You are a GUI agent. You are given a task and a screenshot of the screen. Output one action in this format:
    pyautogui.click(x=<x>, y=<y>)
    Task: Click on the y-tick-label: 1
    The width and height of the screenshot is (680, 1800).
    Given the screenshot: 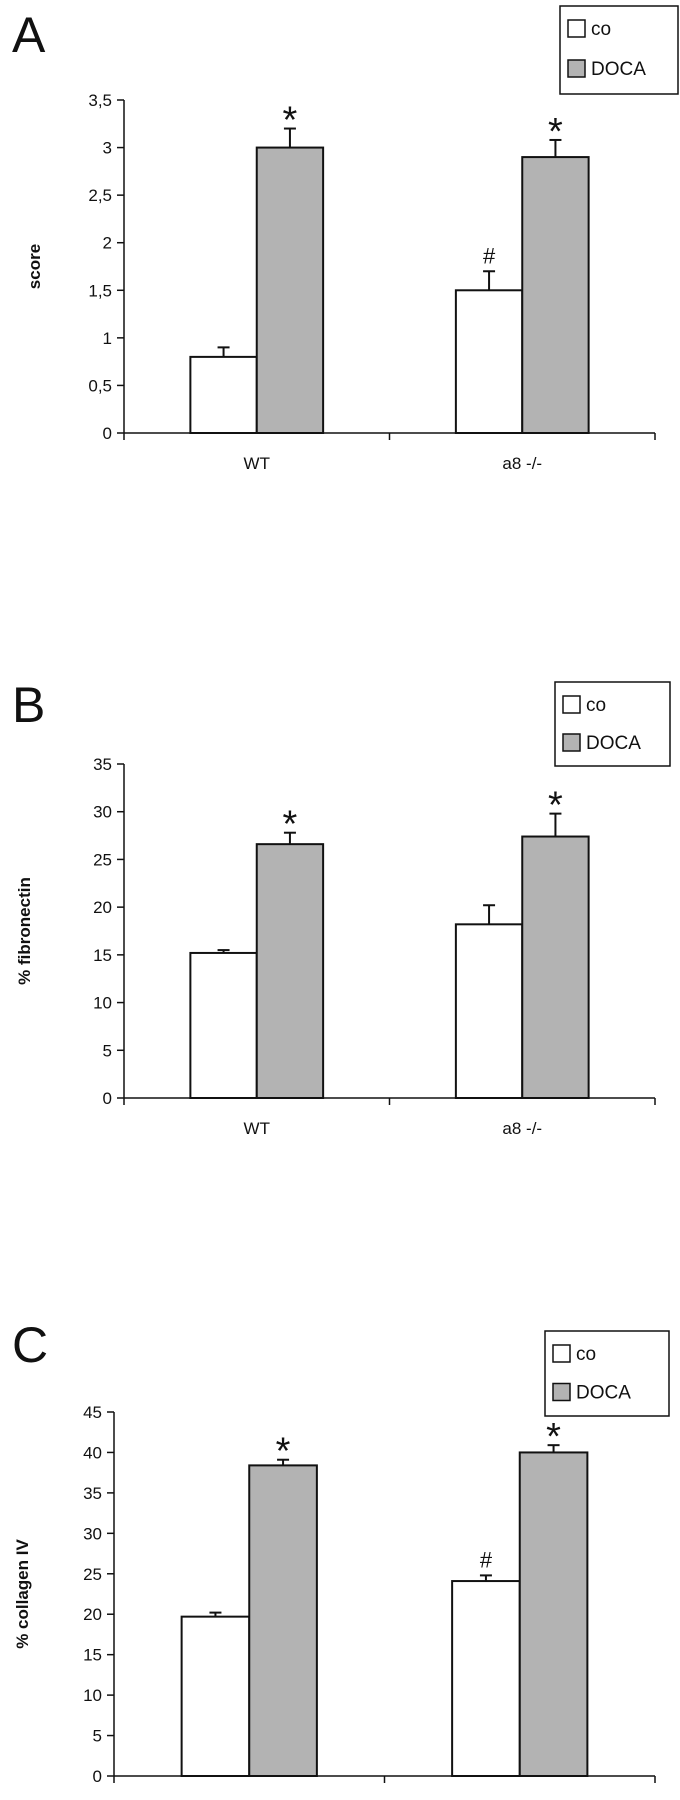 What is the action you would take?
    pyautogui.click(x=107, y=338)
    